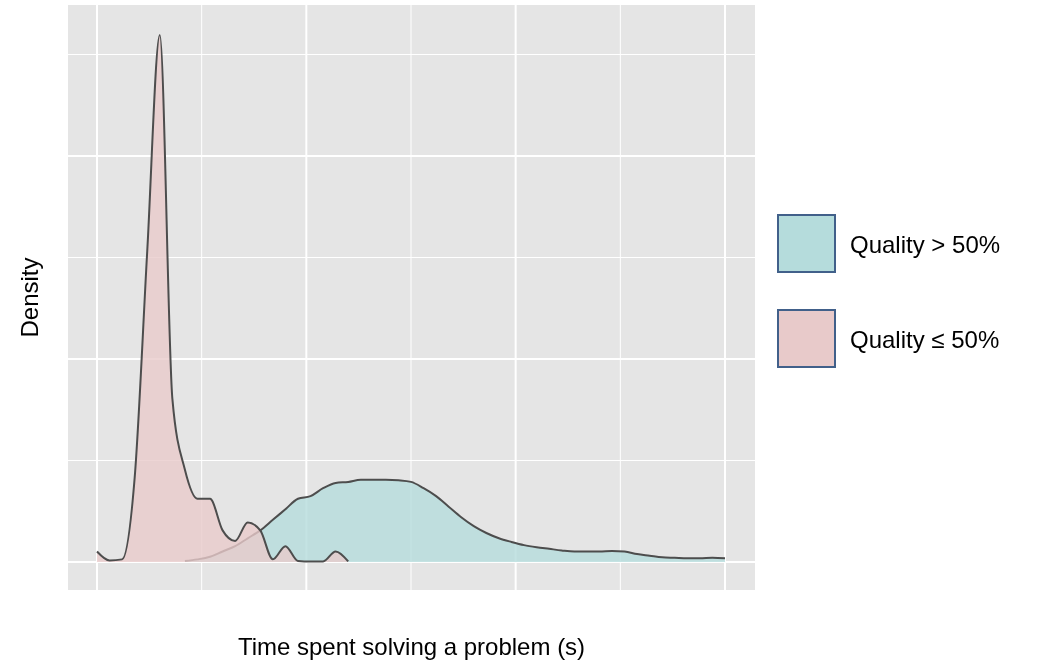 This screenshot has height=666, width=1054. I want to click on x-axis-title: Time spent solving a problem (s), so click(411, 646).